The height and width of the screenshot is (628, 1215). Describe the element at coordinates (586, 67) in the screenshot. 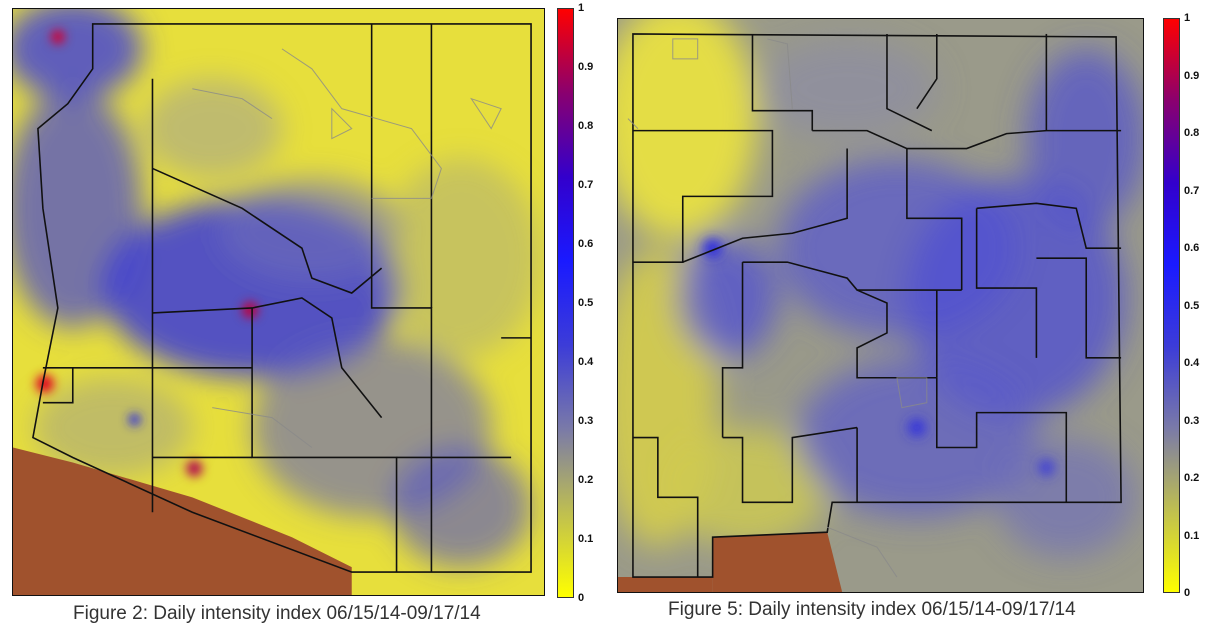

I see `colorbar-left-tick-0-9: 0.9` at that location.